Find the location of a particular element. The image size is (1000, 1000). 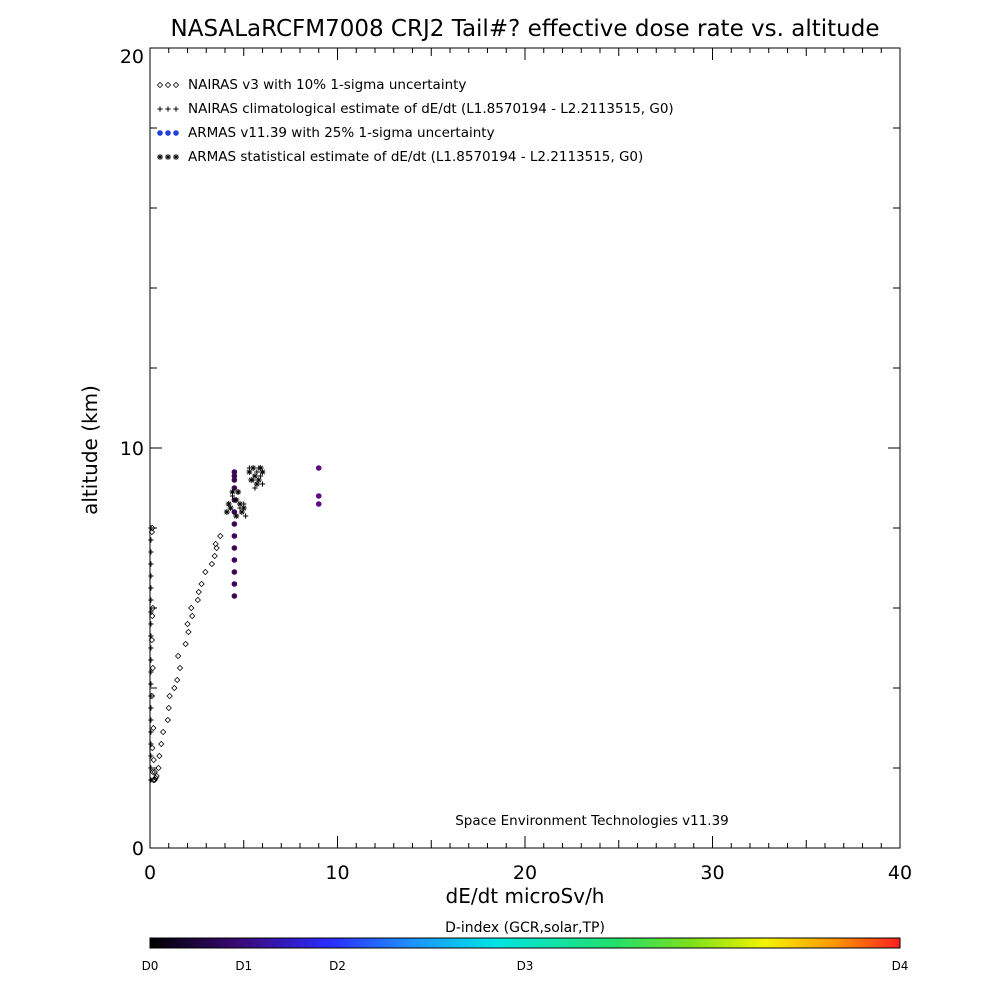

legend-markers is located at coordinates (168, 120).